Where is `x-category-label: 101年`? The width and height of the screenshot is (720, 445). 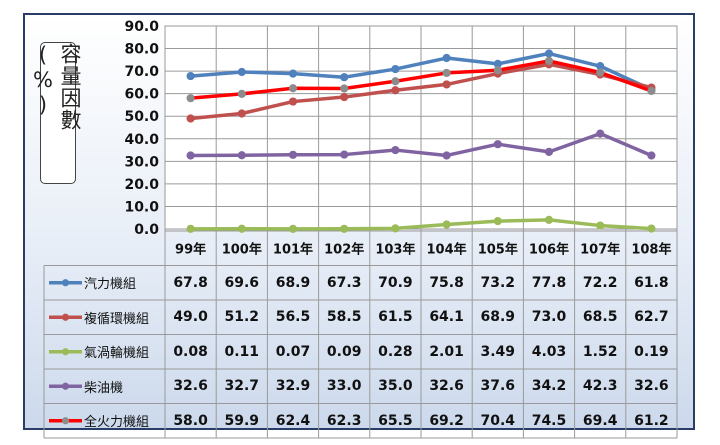 x-category-label: 101年 is located at coordinates (293, 249).